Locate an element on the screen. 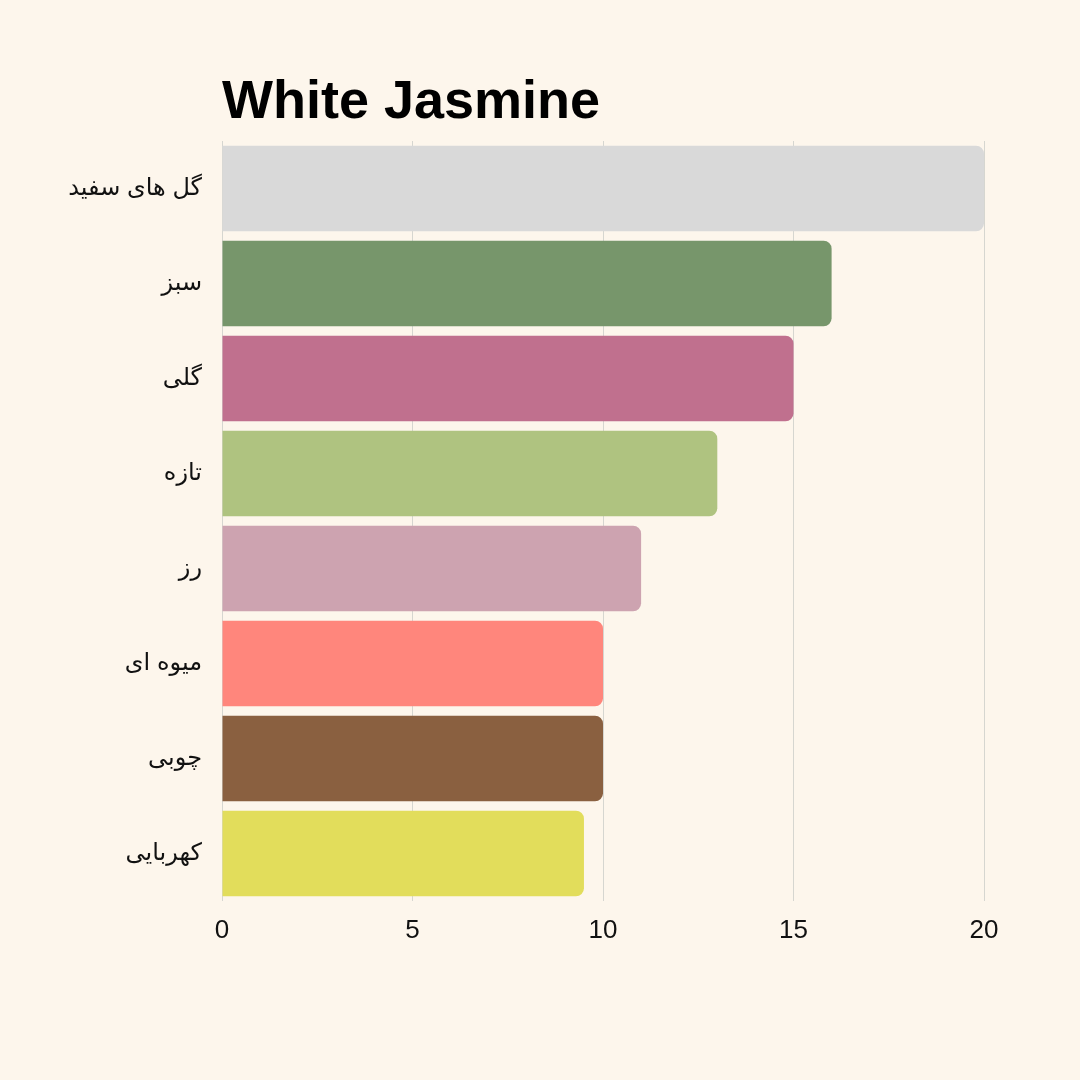  y-tick-label: گل های سفید is located at coordinates (135, 187).